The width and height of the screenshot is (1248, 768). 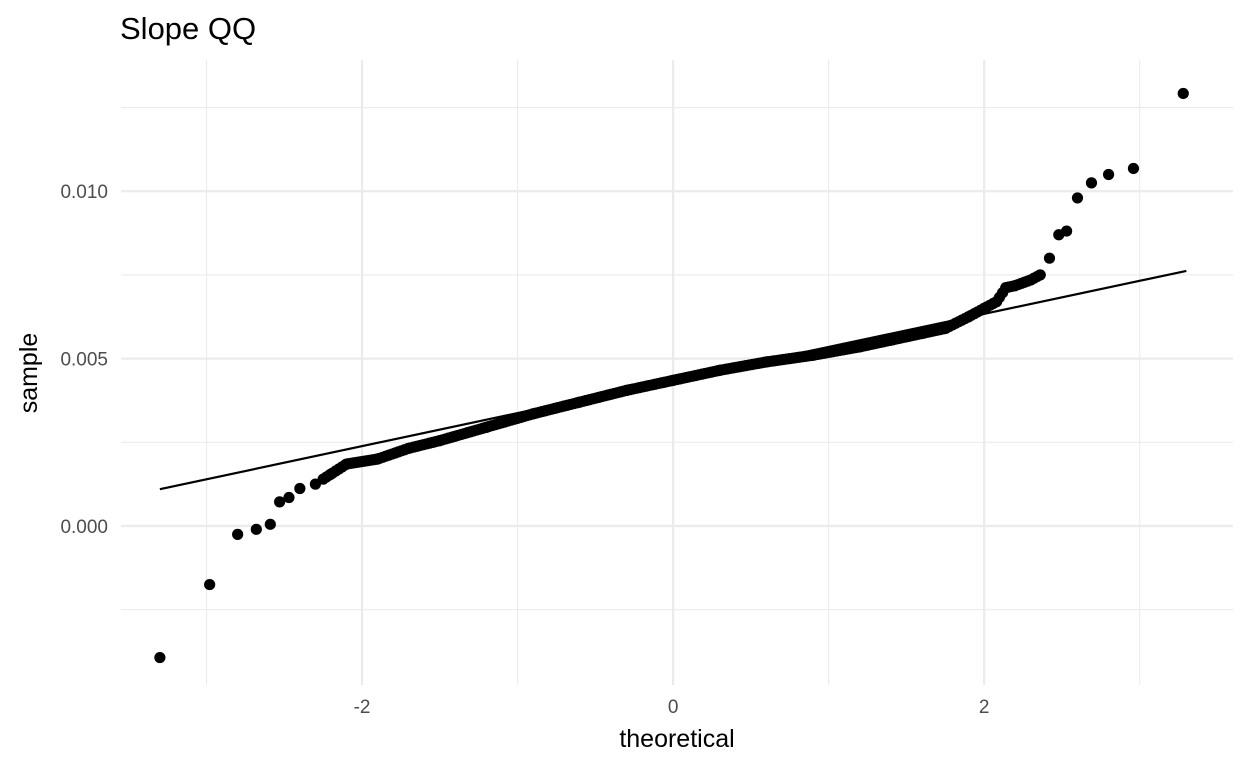 What do you see at coordinates (188, 28) in the screenshot?
I see `chart-title: Slope QQ` at bounding box center [188, 28].